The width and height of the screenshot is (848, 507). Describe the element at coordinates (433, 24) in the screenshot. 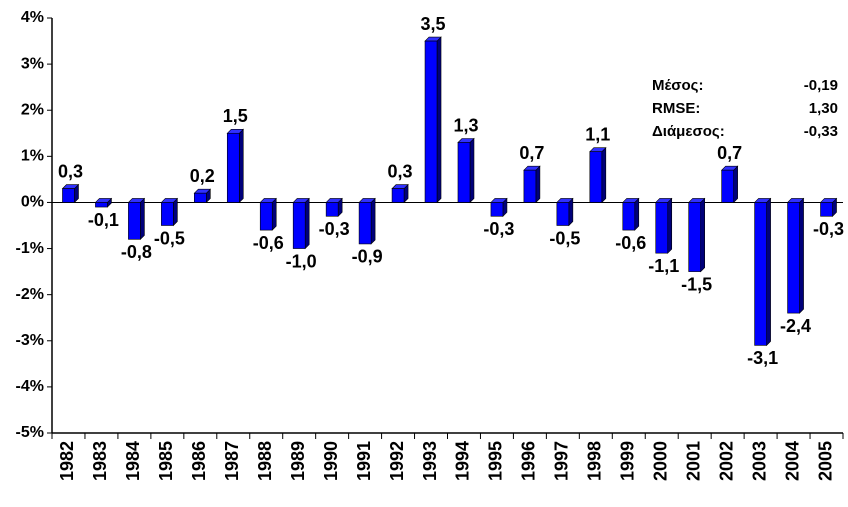

I see `value-label: 3,5` at that location.